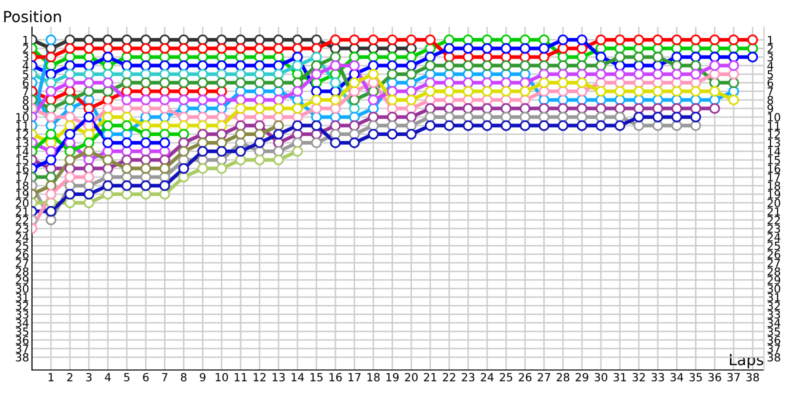  Describe the element at coordinates (677, 377) in the screenshot. I see `x-tick-label: 34` at that location.